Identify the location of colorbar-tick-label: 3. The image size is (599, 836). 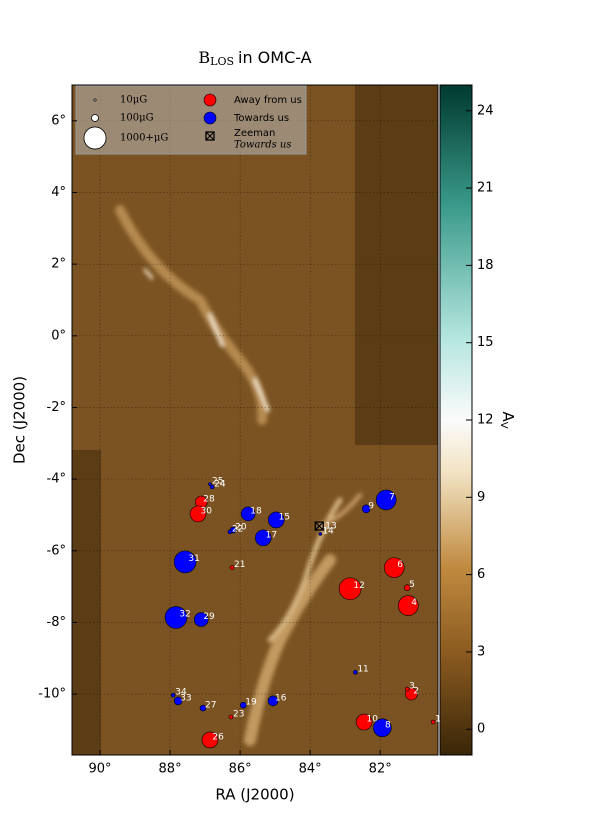
(481, 651).